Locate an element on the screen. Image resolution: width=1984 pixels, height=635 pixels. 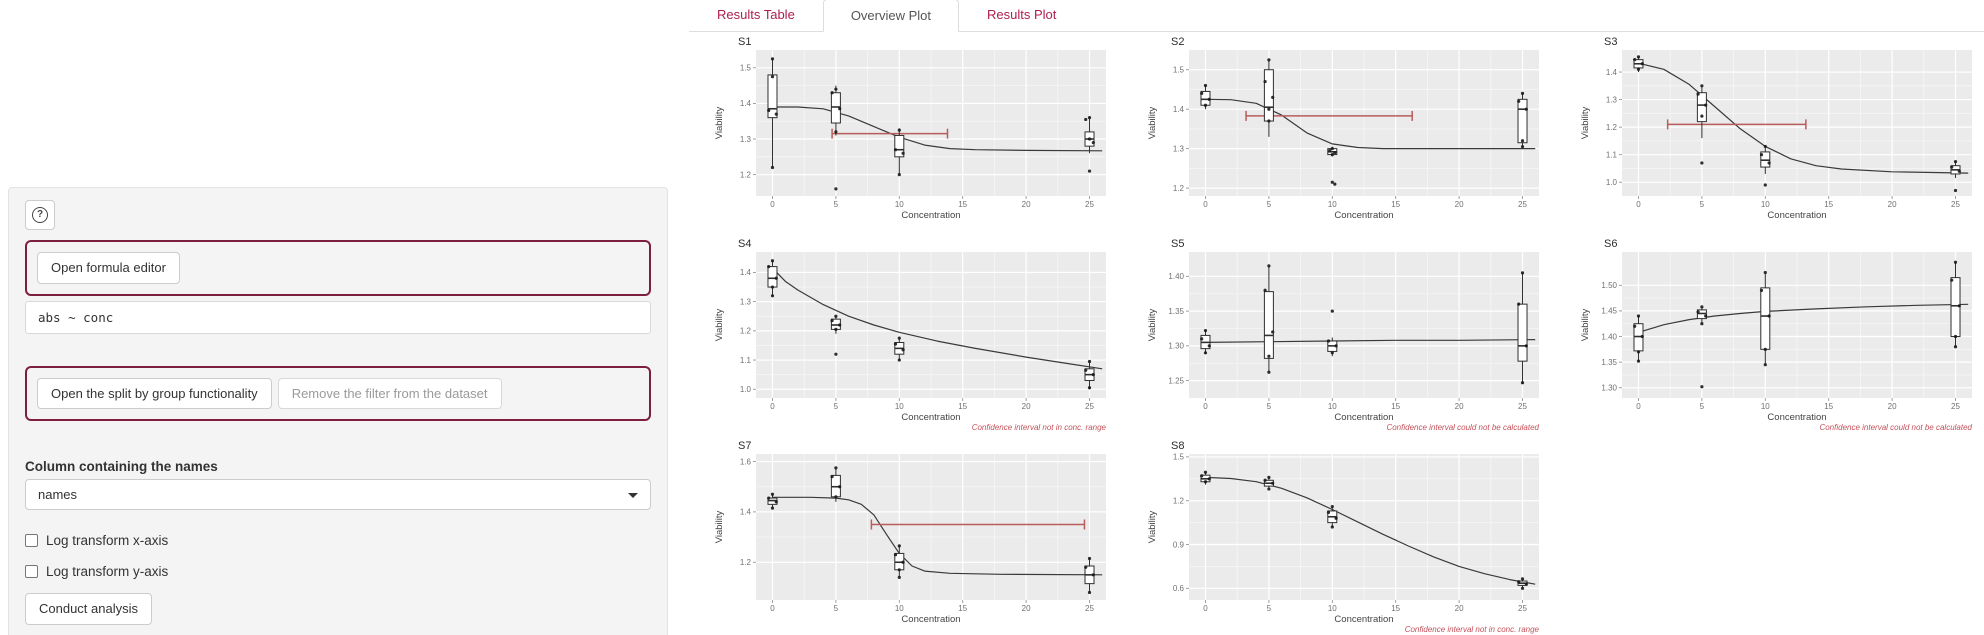
open-formula-editor-button: Open formula editor is located at coordinates (108, 268).